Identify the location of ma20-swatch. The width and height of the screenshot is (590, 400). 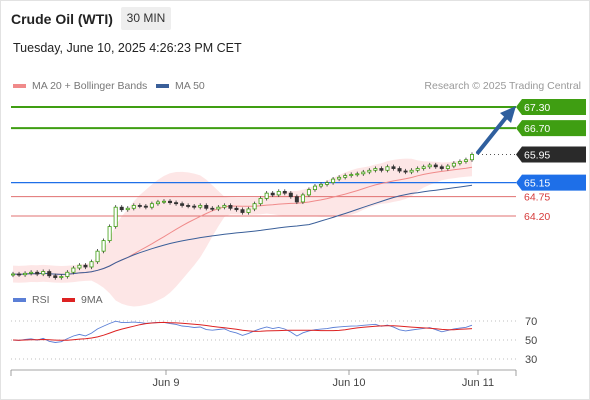
(19, 86).